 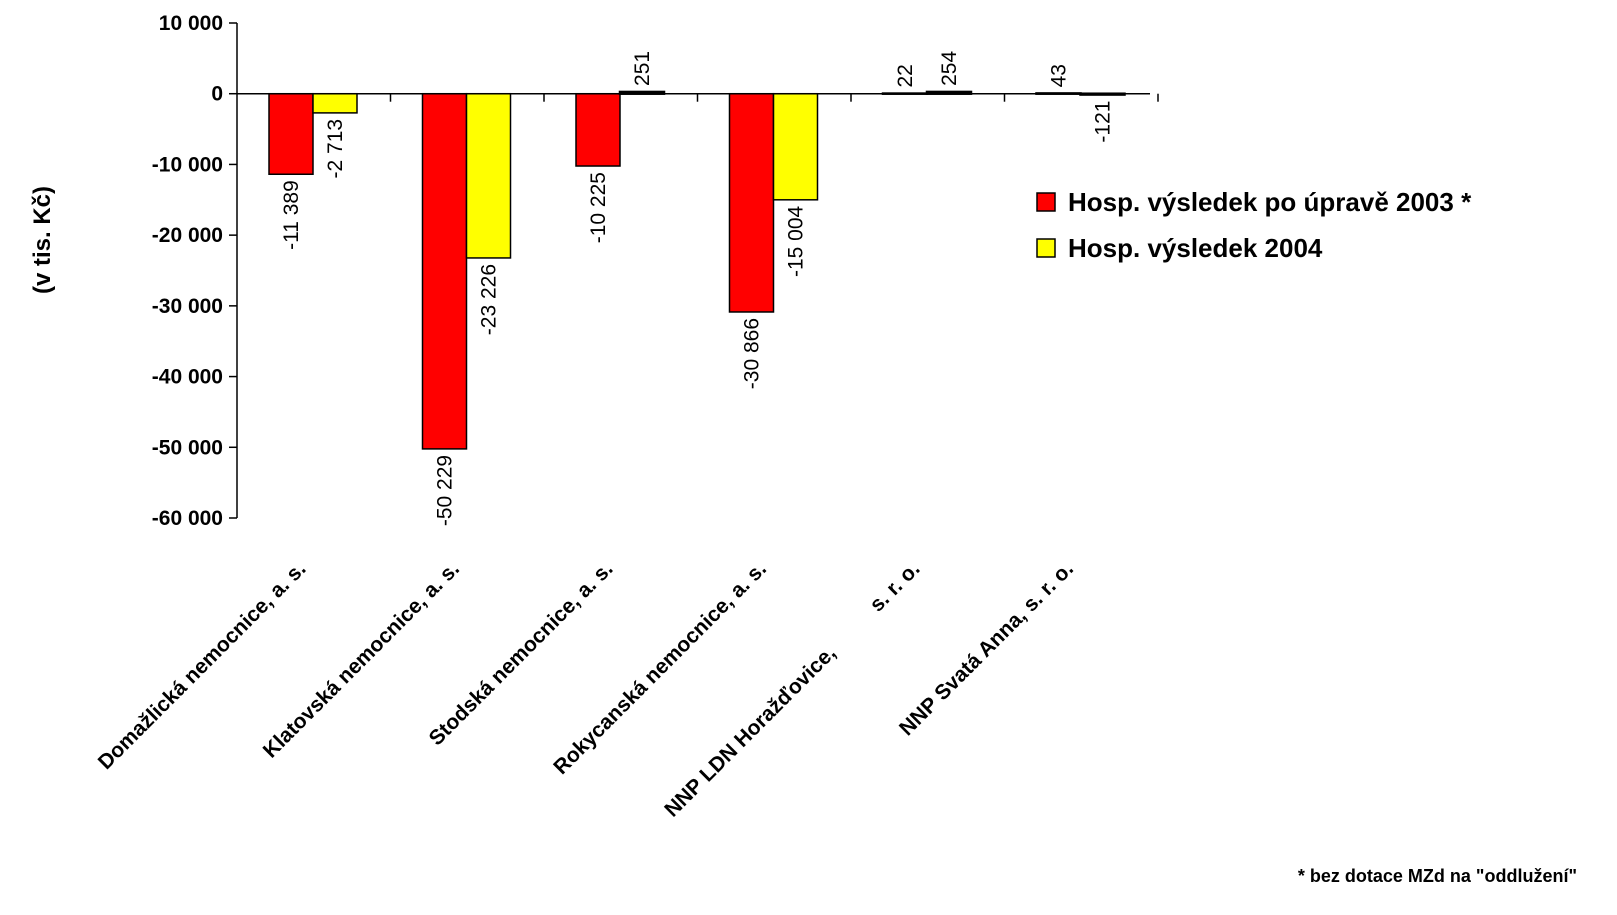 I want to click on data-label: 22, so click(x=905, y=75).